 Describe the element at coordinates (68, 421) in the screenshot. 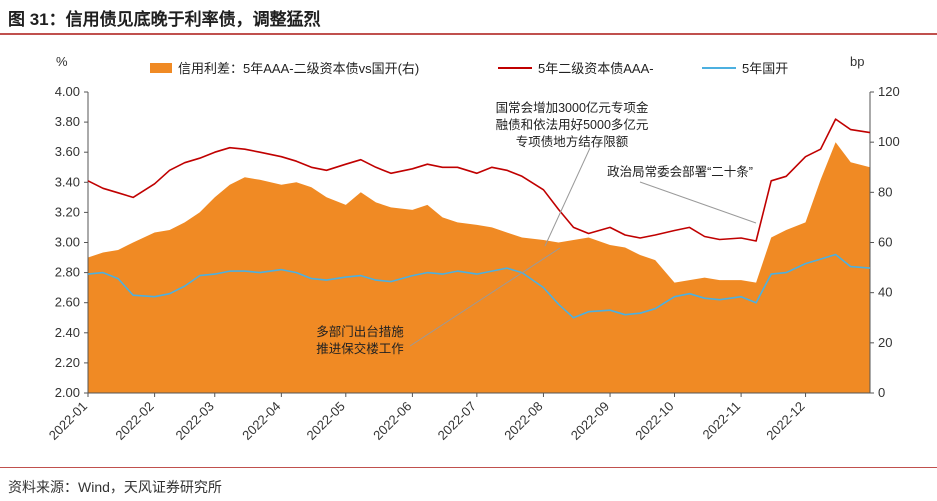

I see `x-tick-label: 2022-01` at that location.